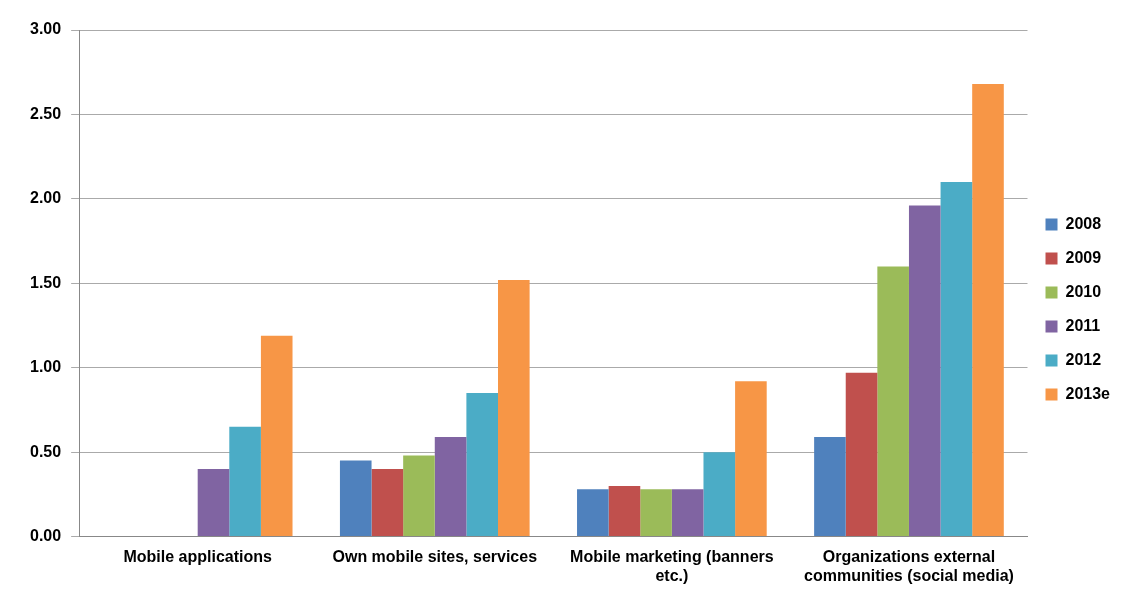 This screenshot has width=1130, height=594. I want to click on y-tick-label: 2.00, so click(46, 198).